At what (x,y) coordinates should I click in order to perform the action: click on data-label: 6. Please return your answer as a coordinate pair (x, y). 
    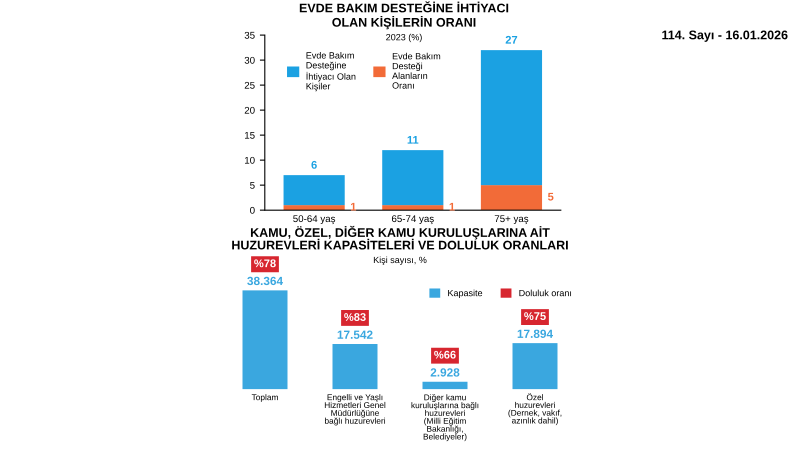
    Looking at the image, I should click on (314, 164).